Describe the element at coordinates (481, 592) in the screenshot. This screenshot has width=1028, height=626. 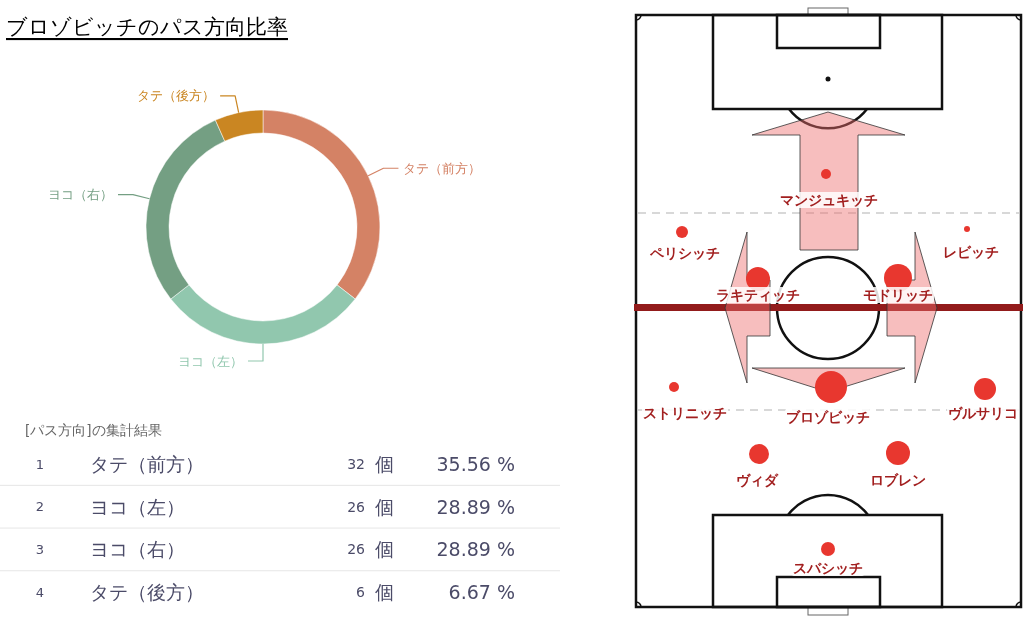
I see `table-cell: 6.67 %` at that location.